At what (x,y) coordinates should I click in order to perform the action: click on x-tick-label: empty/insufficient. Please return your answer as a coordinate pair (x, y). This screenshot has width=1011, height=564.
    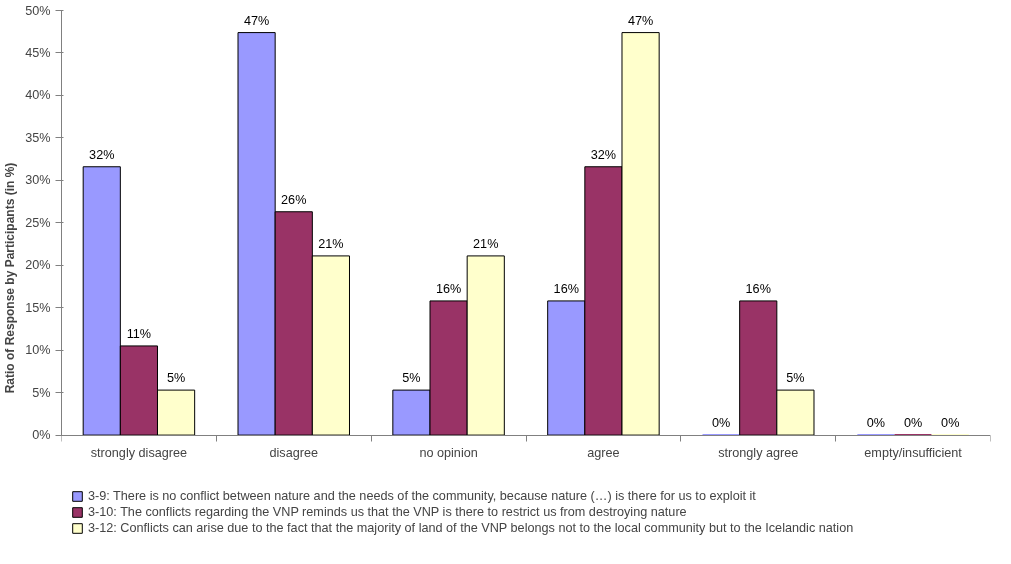
    Looking at the image, I should click on (913, 453).